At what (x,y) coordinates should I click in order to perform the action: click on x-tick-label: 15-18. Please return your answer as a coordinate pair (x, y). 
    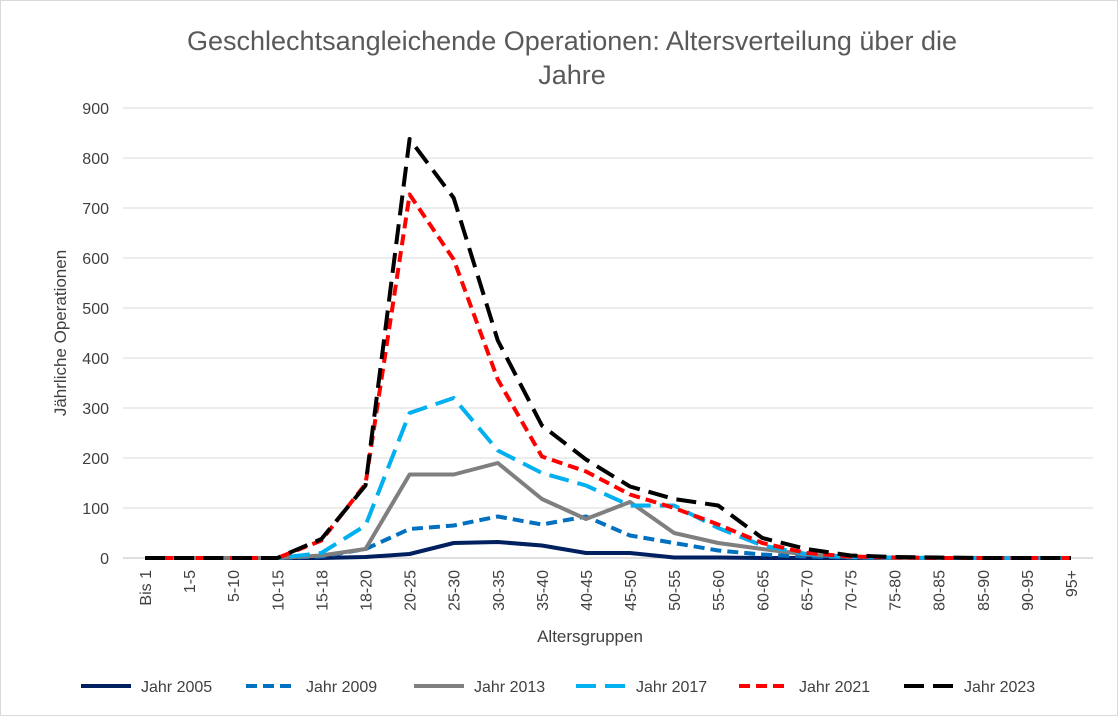
    Looking at the image, I should click on (322, 590).